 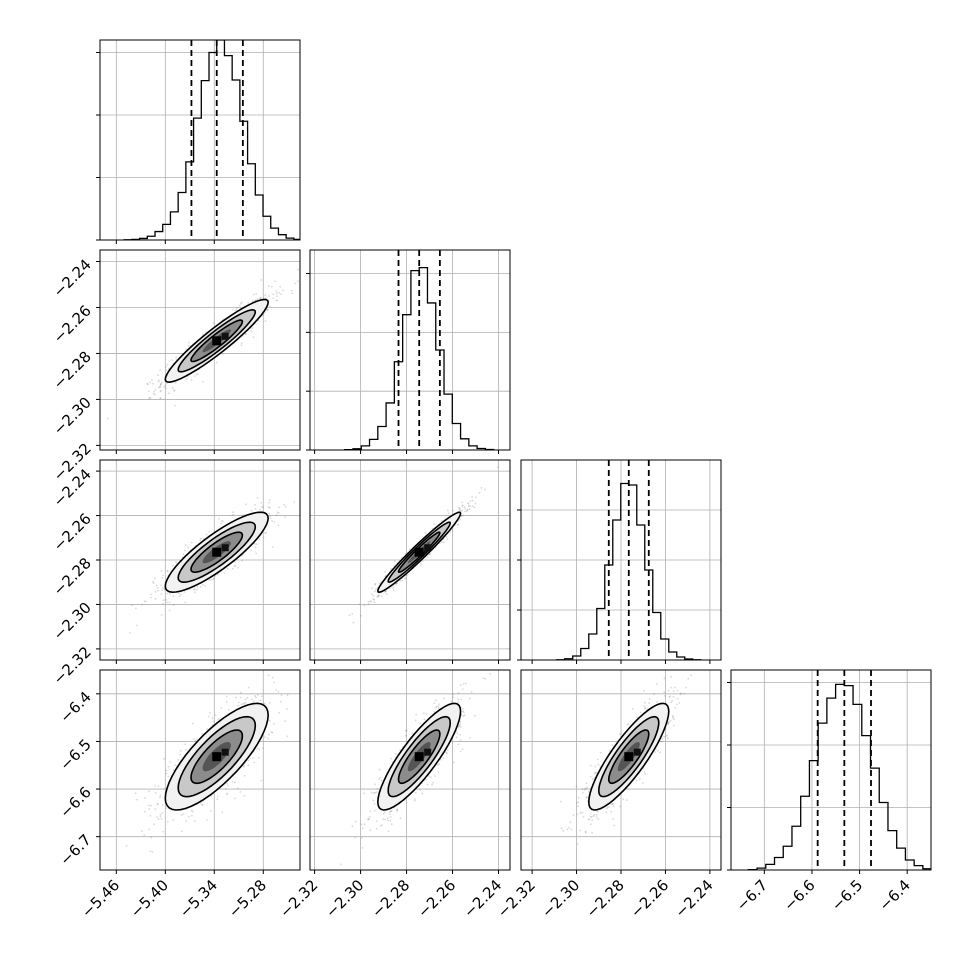 I want to click on panel-frame, so click(x=410, y=560).